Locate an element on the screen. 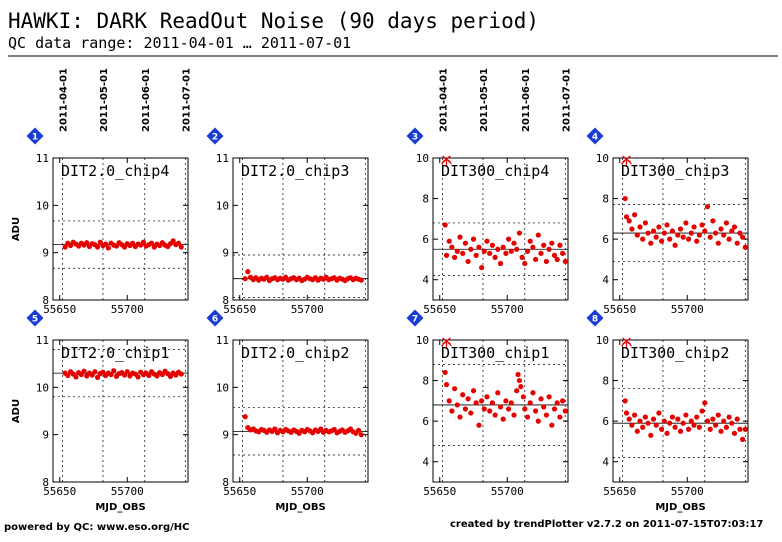 The height and width of the screenshot is (542, 782). date-tick-label: 2011-05-01 is located at coordinates (484, 100).